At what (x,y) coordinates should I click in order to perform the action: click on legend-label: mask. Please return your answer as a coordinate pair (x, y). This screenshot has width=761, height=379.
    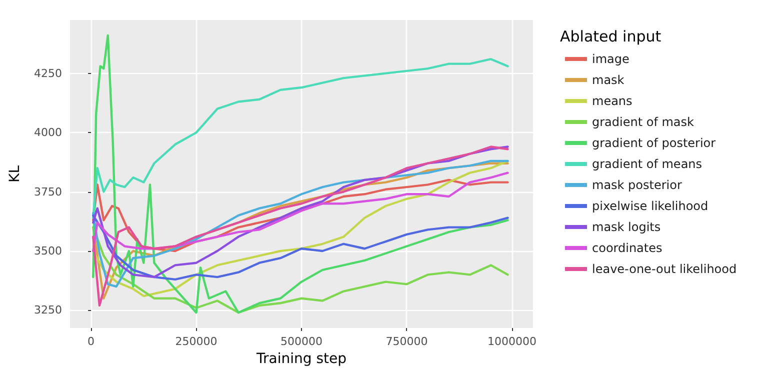
    Looking at the image, I should click on (608, 80).